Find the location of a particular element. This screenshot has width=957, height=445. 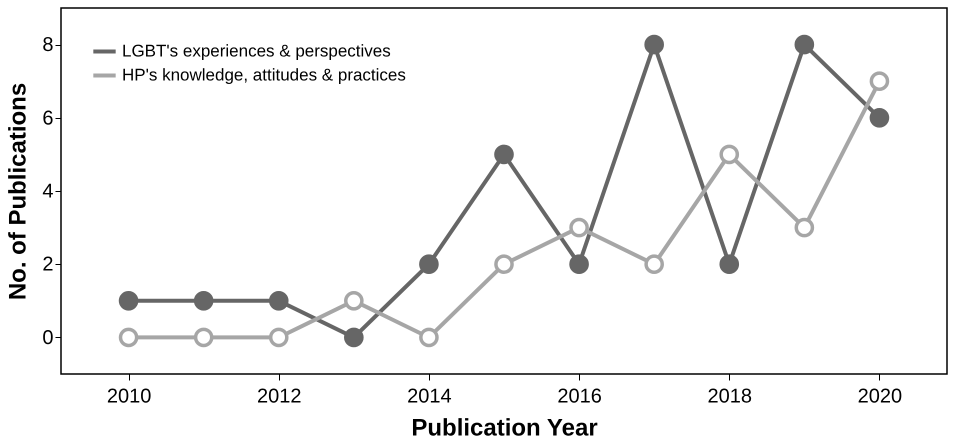

x-axis-title: Publication Year is located at coordinates (504, 428).